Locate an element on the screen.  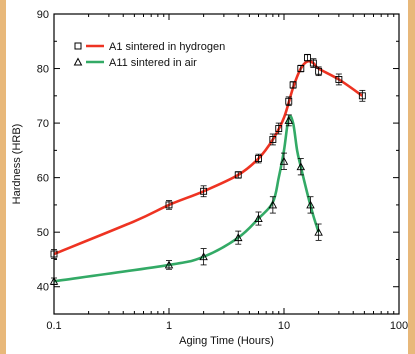
x-tick-label: 0.1 is located at coordinates (53, 326).